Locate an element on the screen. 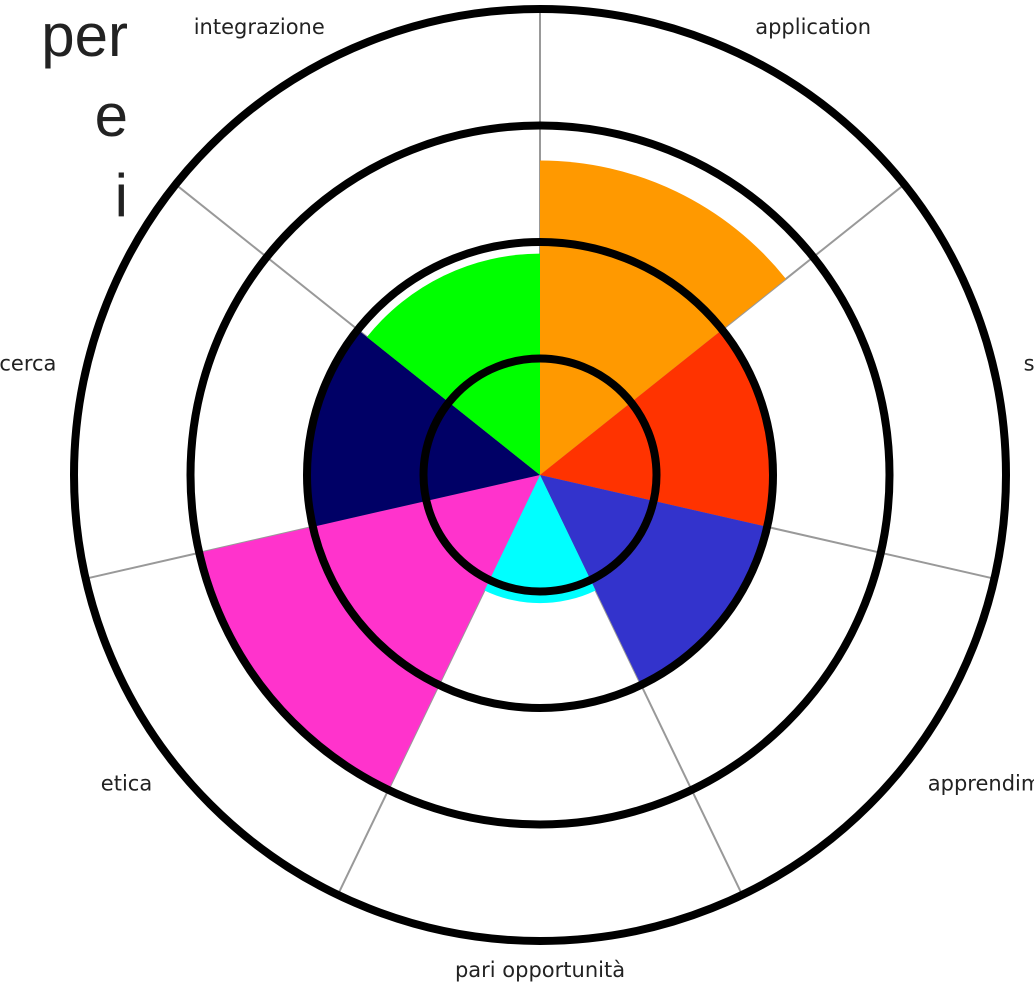  category-label: application is located at coordinates (813, 27).